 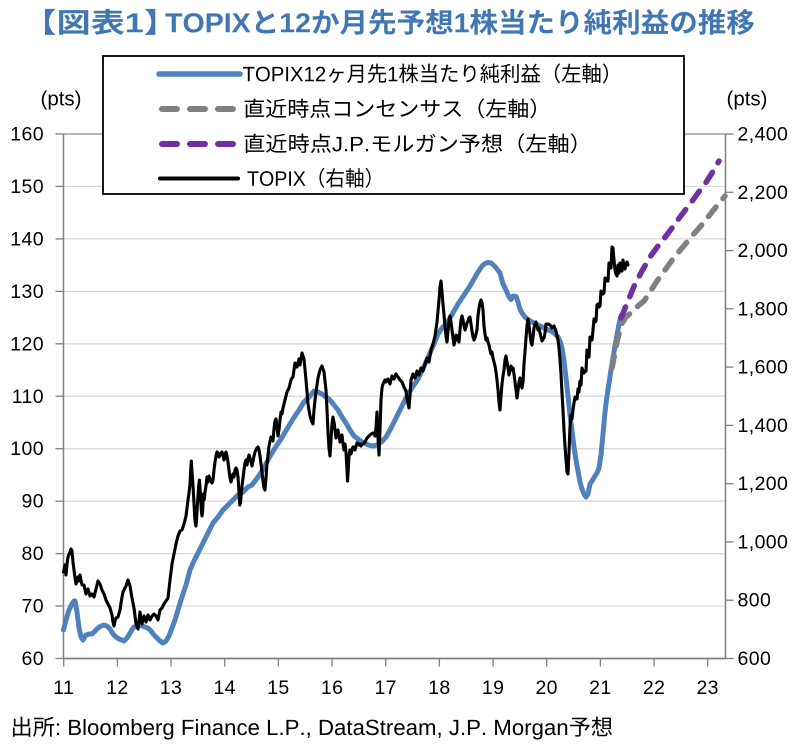 What do you see at coordinates (27, 135) in the screenshot?
I see `svg-text: 160` at bounding box center [27, 135].